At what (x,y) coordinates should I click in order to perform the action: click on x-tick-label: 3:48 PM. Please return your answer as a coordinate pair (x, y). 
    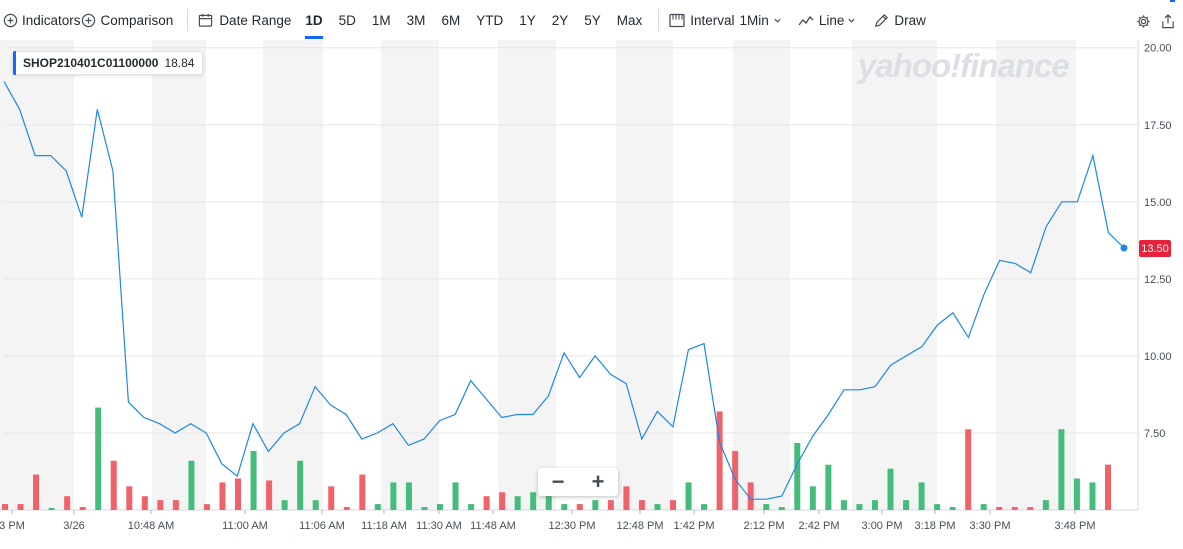
    Looking at the image, I should click on (1075, 526).